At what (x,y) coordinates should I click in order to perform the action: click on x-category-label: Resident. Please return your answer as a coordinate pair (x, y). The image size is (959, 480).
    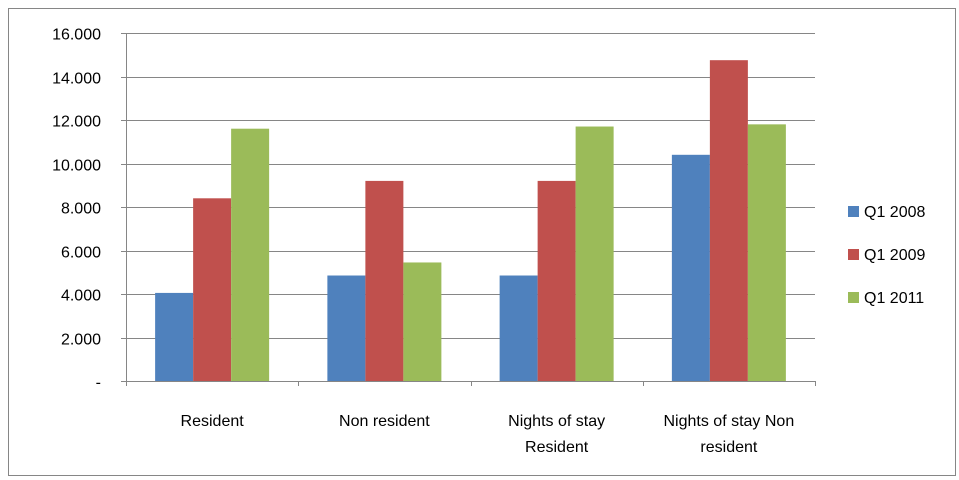
    Looking at the image, I should click on (213, 421).